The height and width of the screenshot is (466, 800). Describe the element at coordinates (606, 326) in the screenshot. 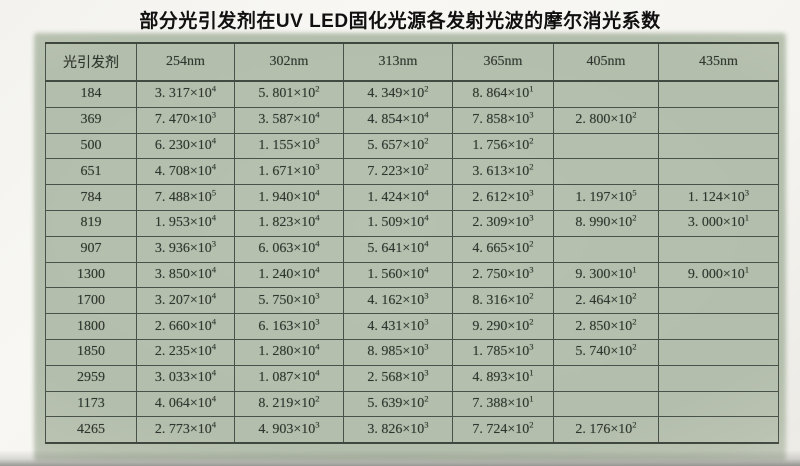

I see `value-cell: 2. 850×102` at that location.